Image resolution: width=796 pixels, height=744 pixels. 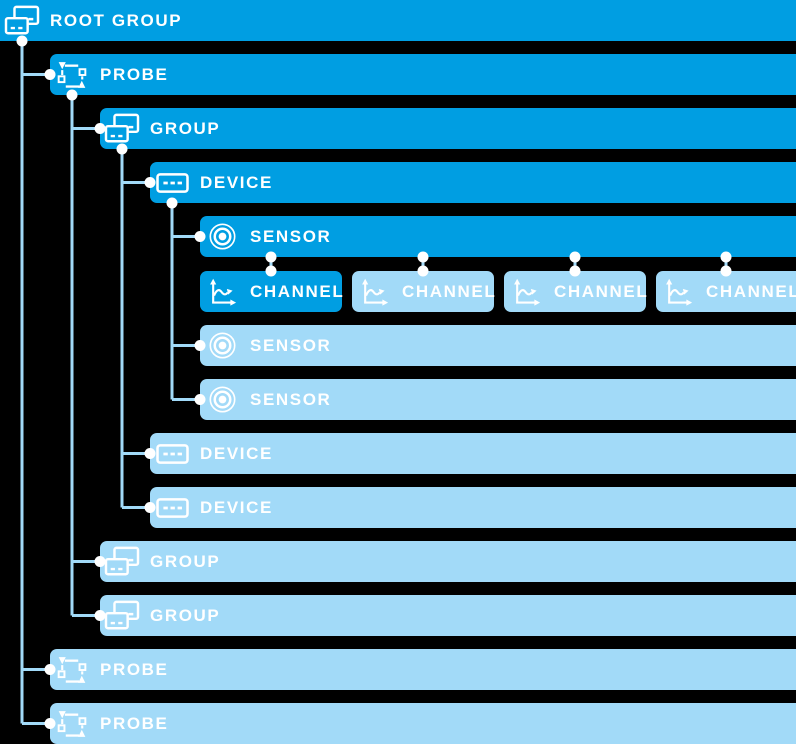 What do you see at coordinates (498, 345) in the screenshot?
I see `node-sensor-2: SENSOR` at bounding box center [498, 345].